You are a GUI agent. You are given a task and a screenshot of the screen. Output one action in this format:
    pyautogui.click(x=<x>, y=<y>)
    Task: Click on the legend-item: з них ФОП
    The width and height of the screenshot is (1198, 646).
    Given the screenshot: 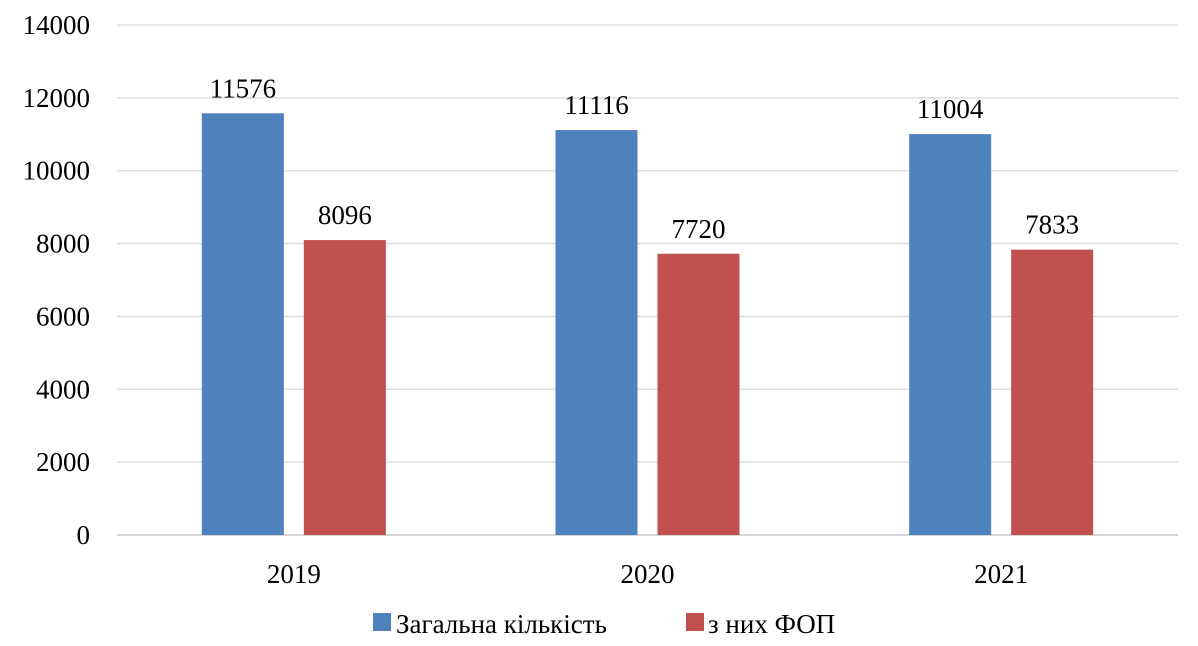 What is the action you would take?
    pyautogui.click(x=760, y=624)
    